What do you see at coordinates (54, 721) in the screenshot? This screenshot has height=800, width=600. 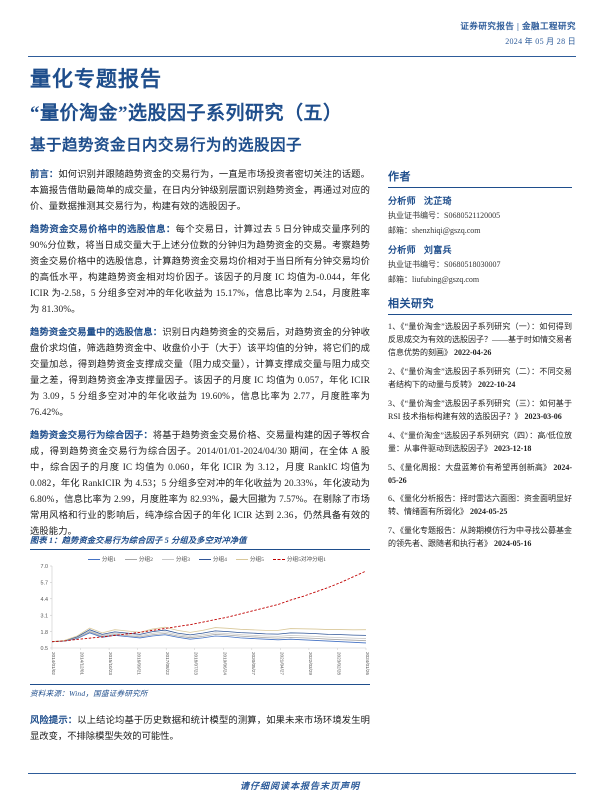 I see `risk-disclosure-lead: 风险提示：` at bounding box center [54, 721].